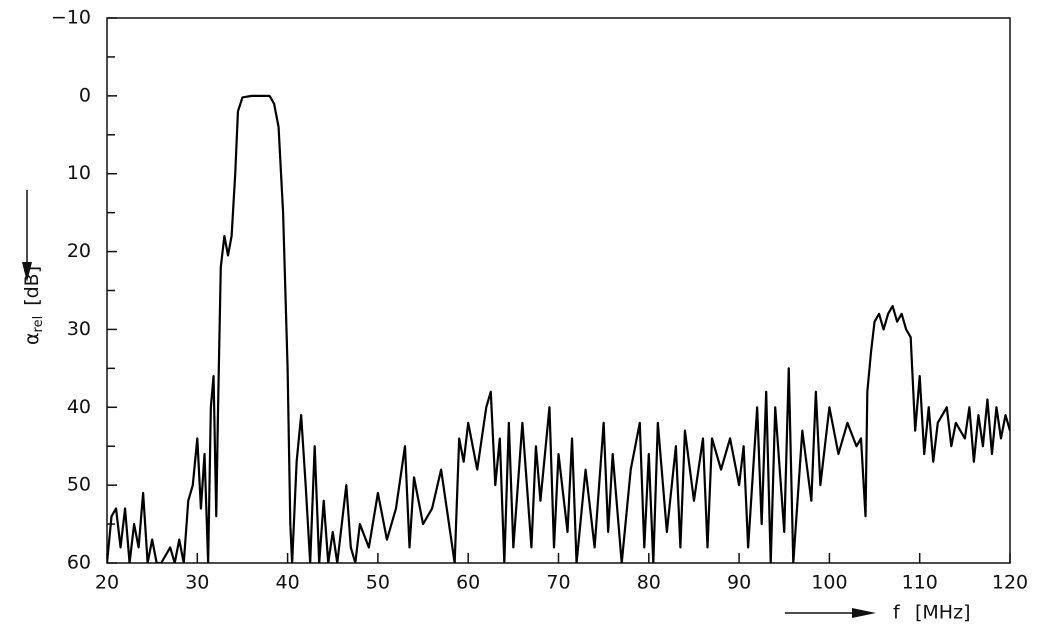  What do you see at coordinates (27, 236) in the screenshot?
I see `y-arrow` at bounding box center [27, 236].